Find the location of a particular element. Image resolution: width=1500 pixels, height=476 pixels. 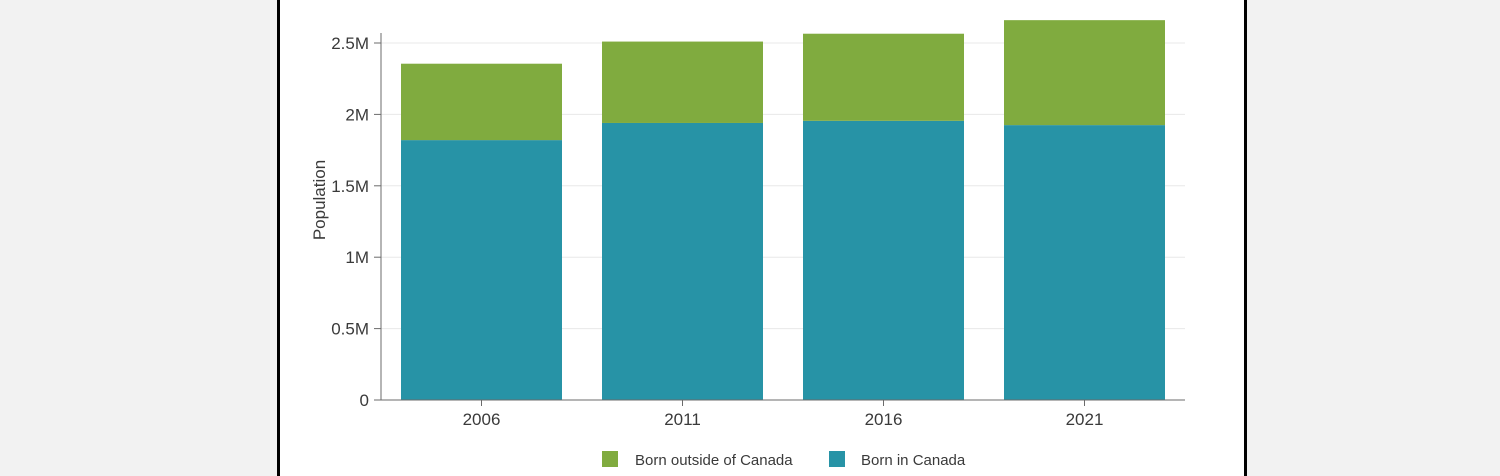

y-tick-label: 2M is located at coordinates (357, 114).